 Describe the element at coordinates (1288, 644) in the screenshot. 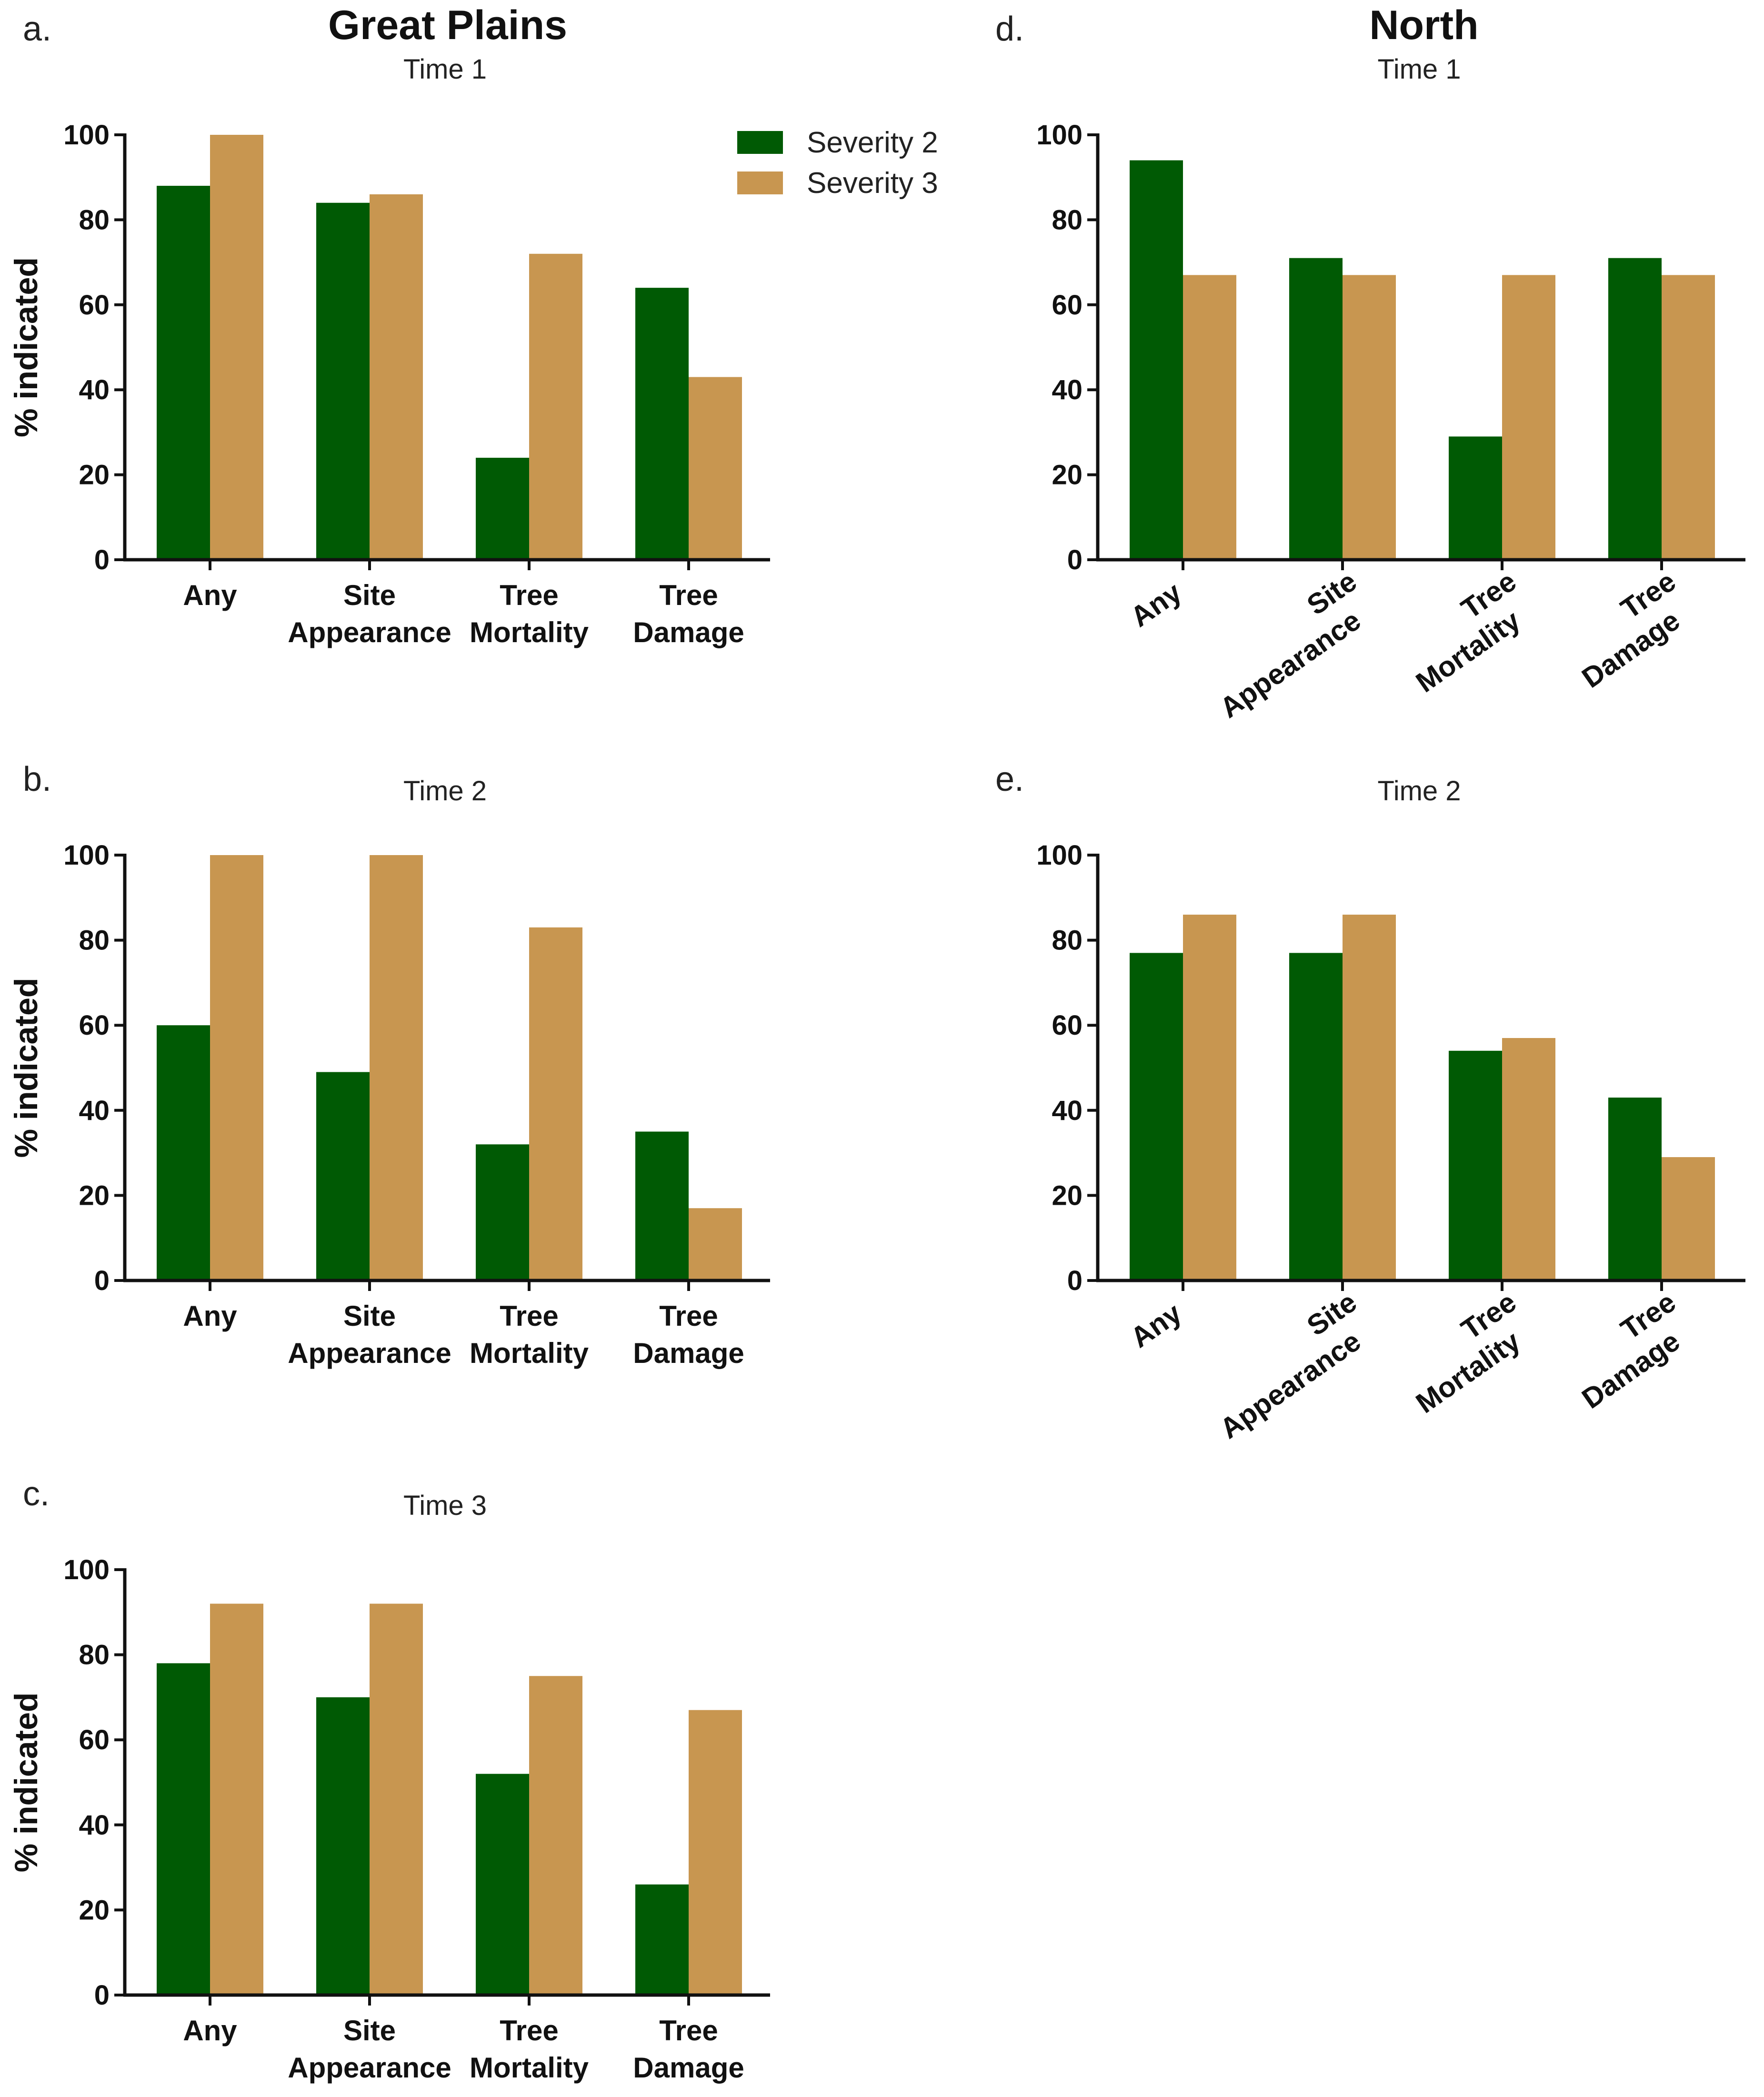

I see `x-tick-label-d-1: SiteAppearance` at that location.